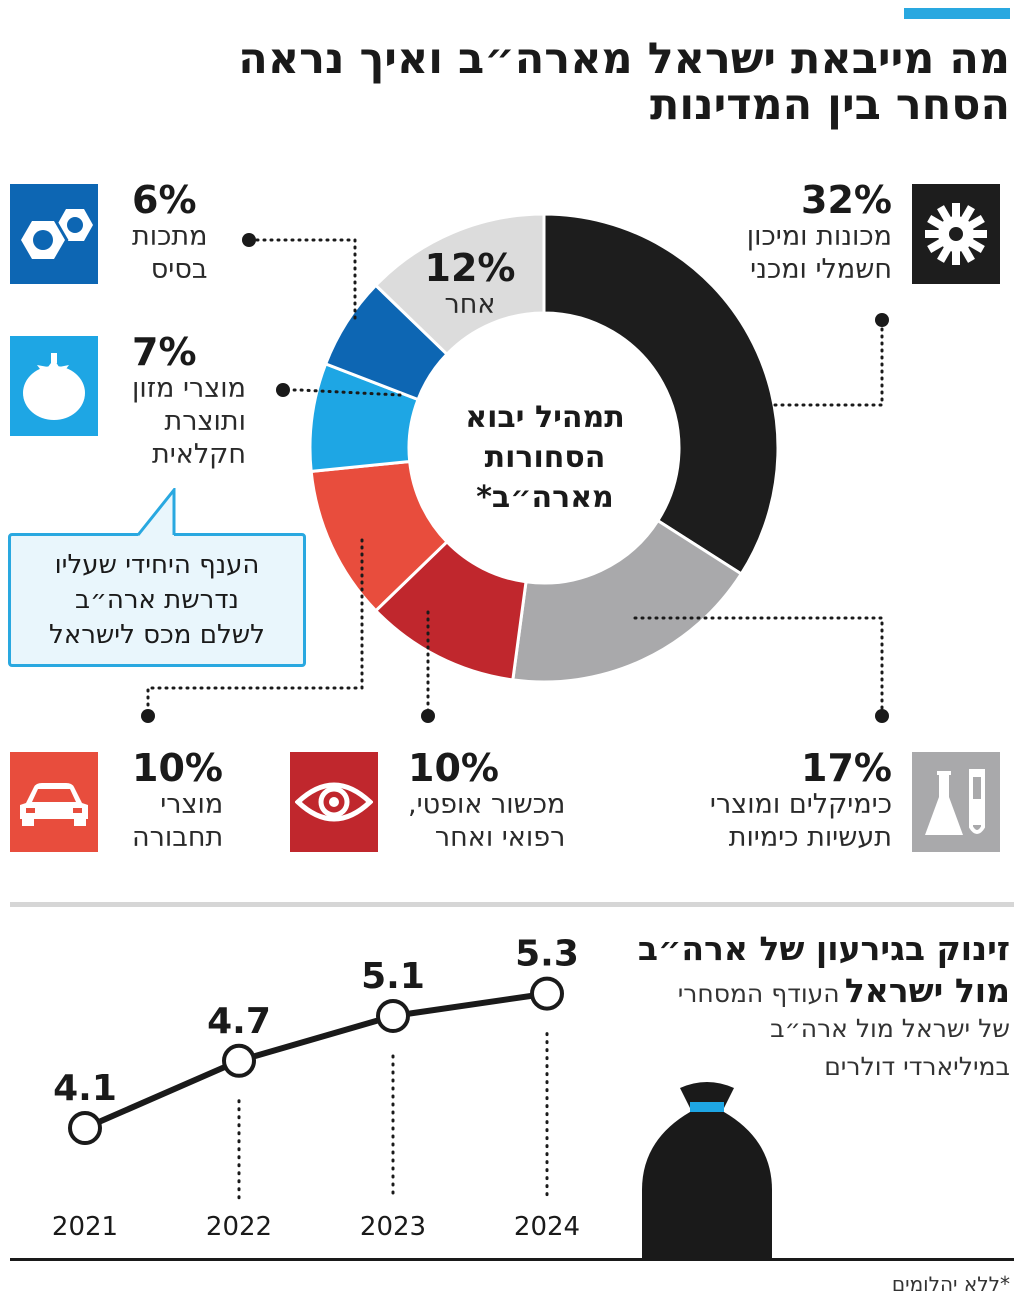  Describe the element at coordinates (950, 1284) in the screenshot. I see `footnote: *ללא יהלומים` at that location.